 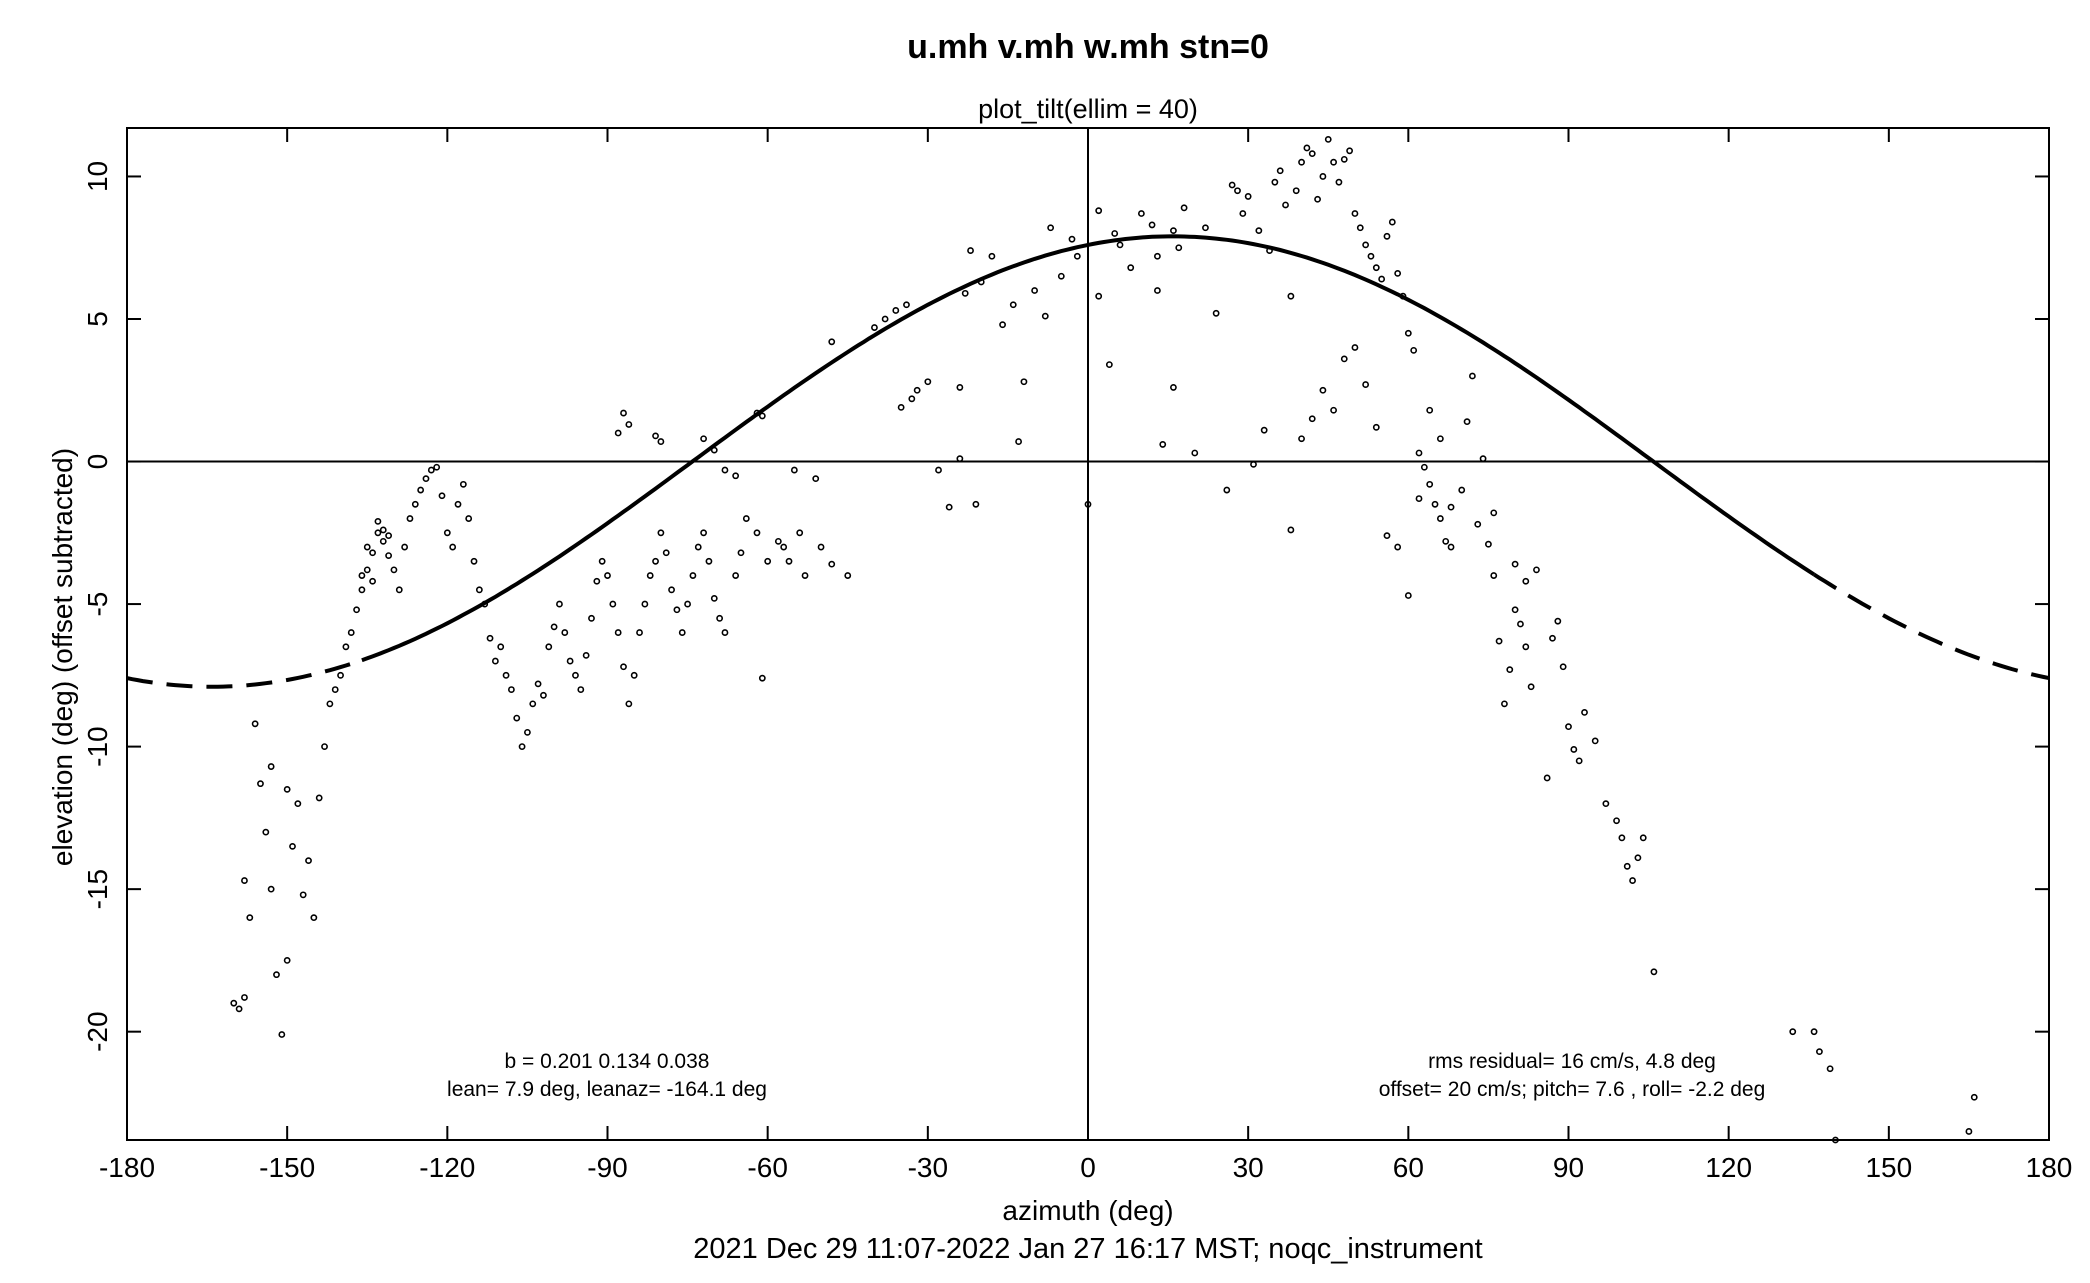 What do you see at coordinates (447, 1167) in the screenshot?
I see `x-tick-label: -120` at bounding box center [447, 1167].